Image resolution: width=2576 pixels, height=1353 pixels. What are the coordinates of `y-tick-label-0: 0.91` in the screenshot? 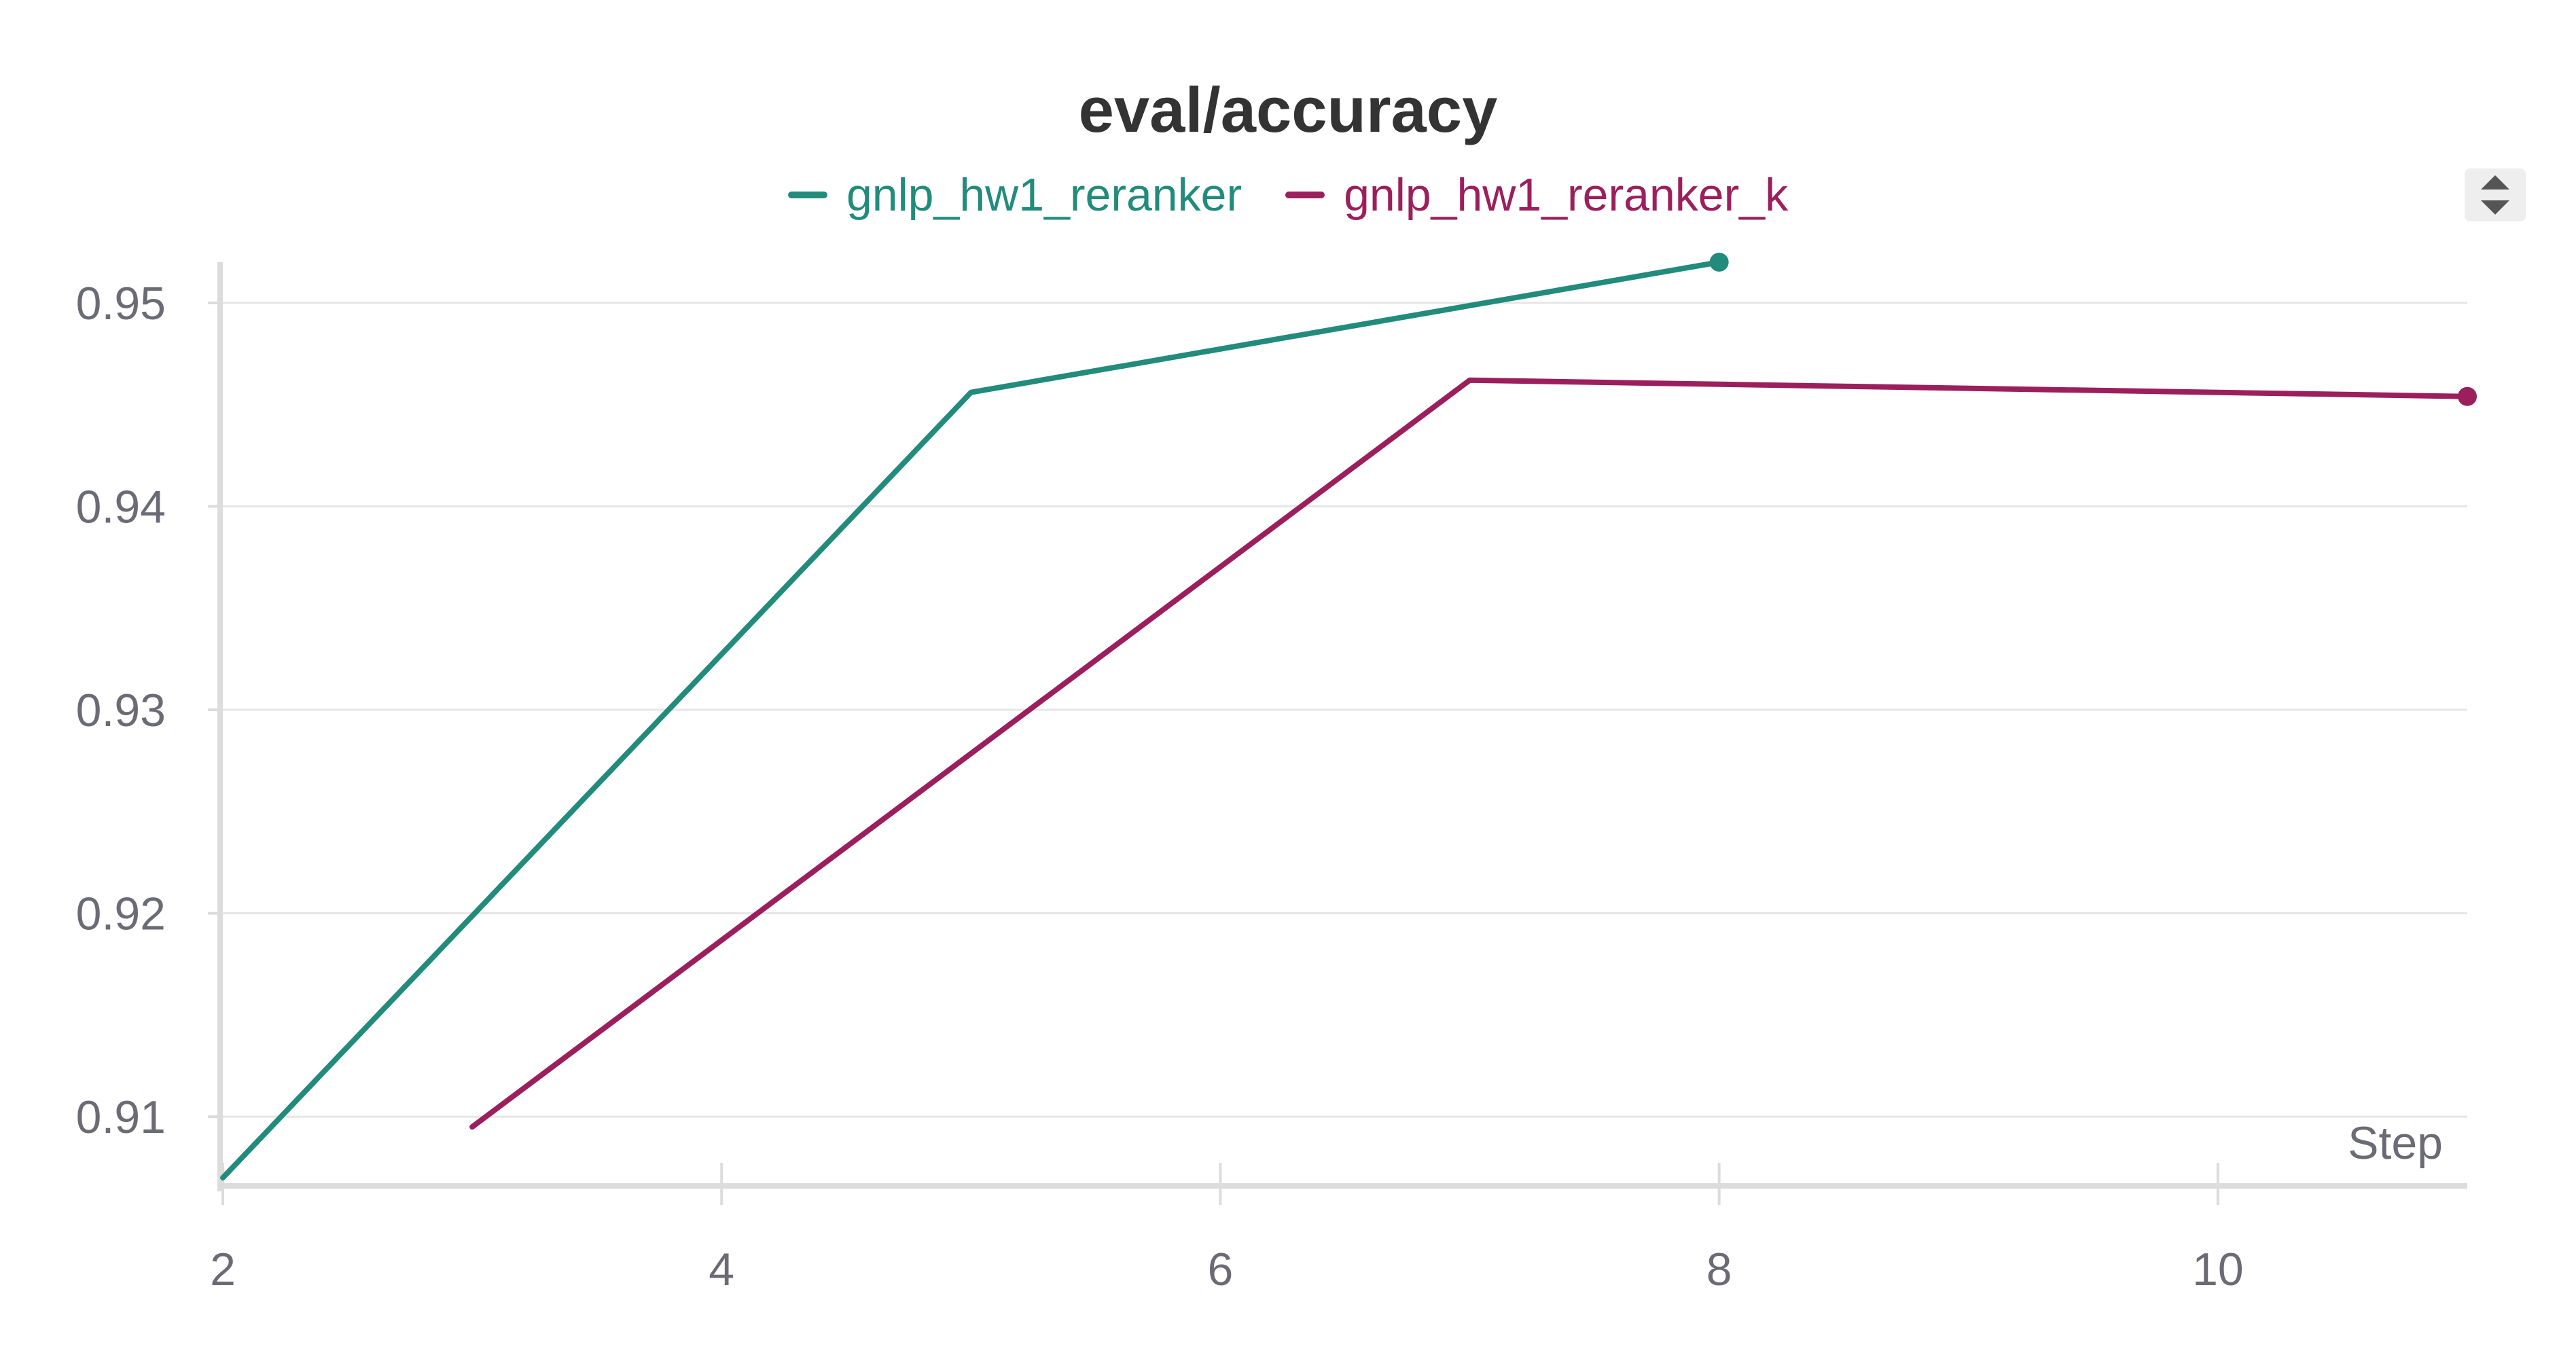 It's located at (121, 1117).